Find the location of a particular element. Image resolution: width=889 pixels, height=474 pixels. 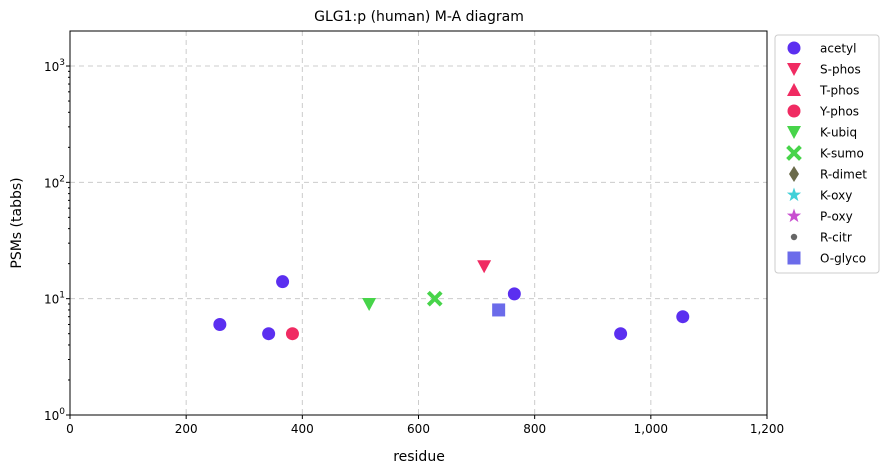

legend-marker-s-phos is located at coordinates (794, 69).